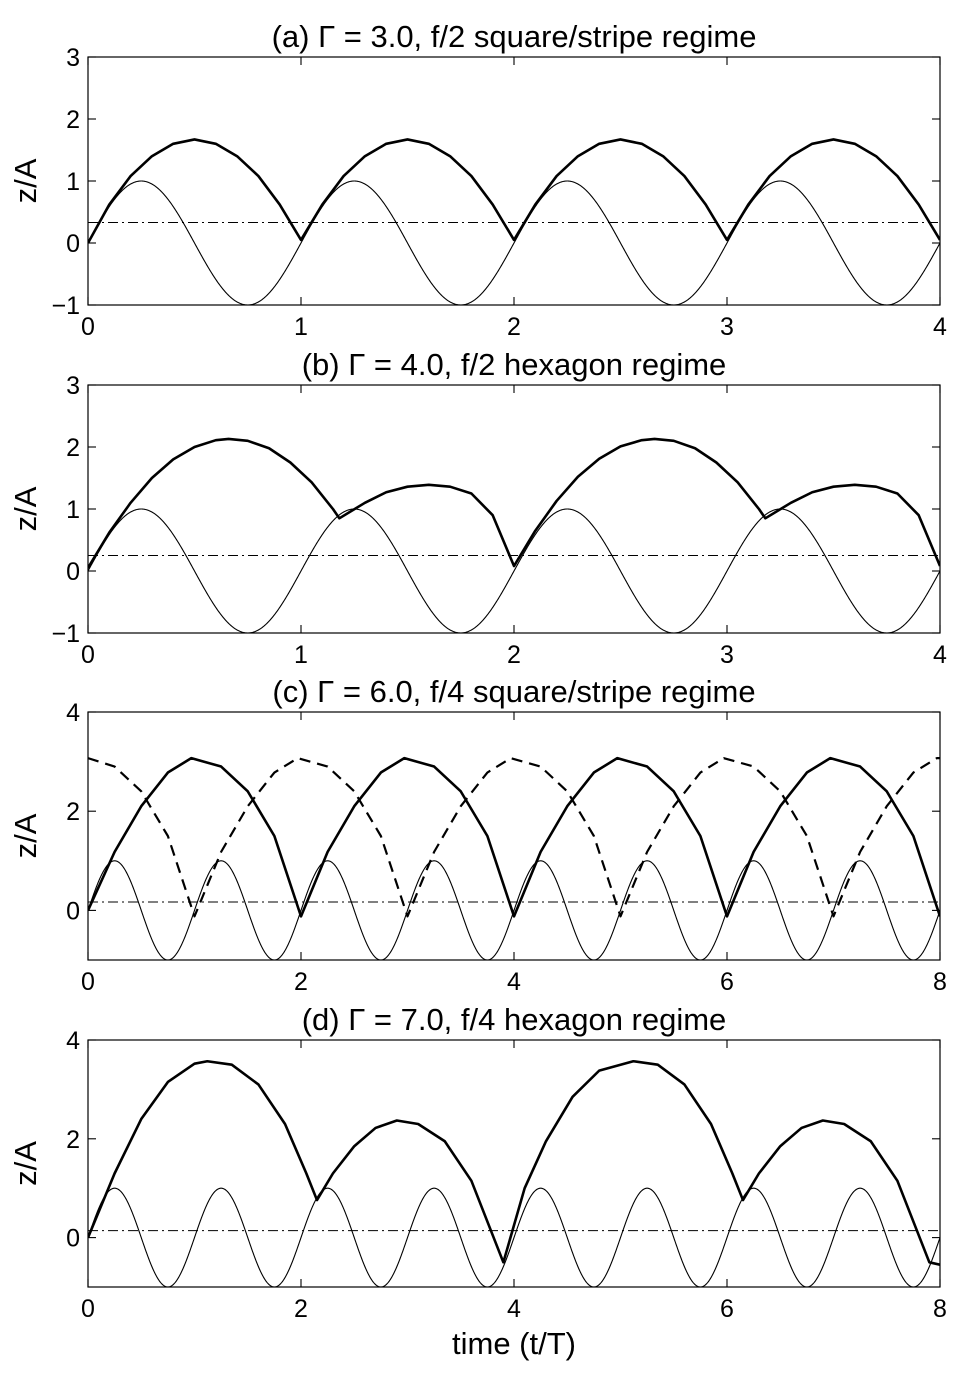 The height and width of the screenshot is (1373, 957). I want to click on panel-title: (a) Γ = 3.0, f/2 square/stripe regime, so click(514, 36).